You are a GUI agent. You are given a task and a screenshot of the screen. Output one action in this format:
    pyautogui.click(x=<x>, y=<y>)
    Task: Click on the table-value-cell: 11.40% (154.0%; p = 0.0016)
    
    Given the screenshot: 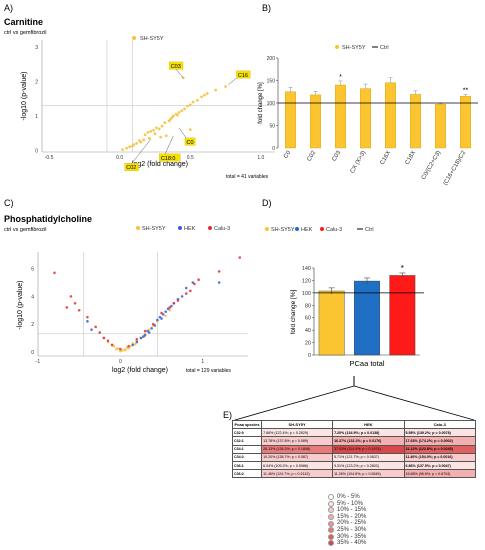 What is the action you would take?
    pyautogui.click(x=440, y=457)
    